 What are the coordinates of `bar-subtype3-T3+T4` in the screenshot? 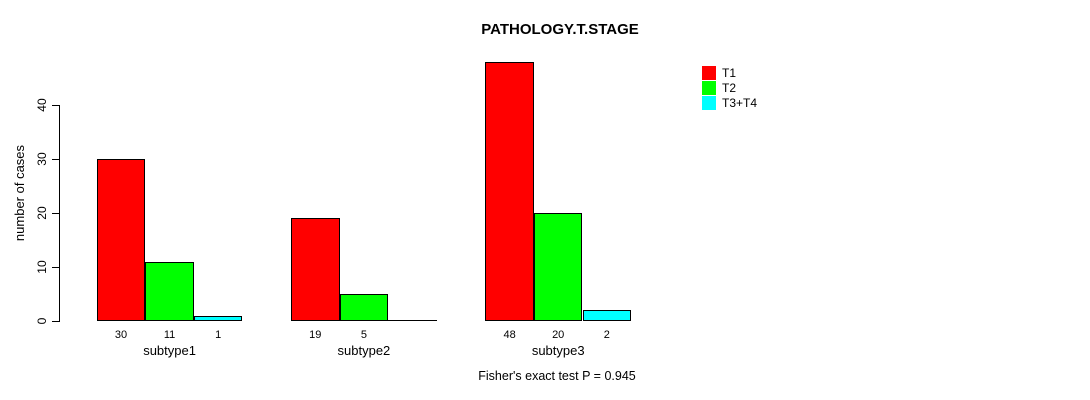 It's located at (607, 315).